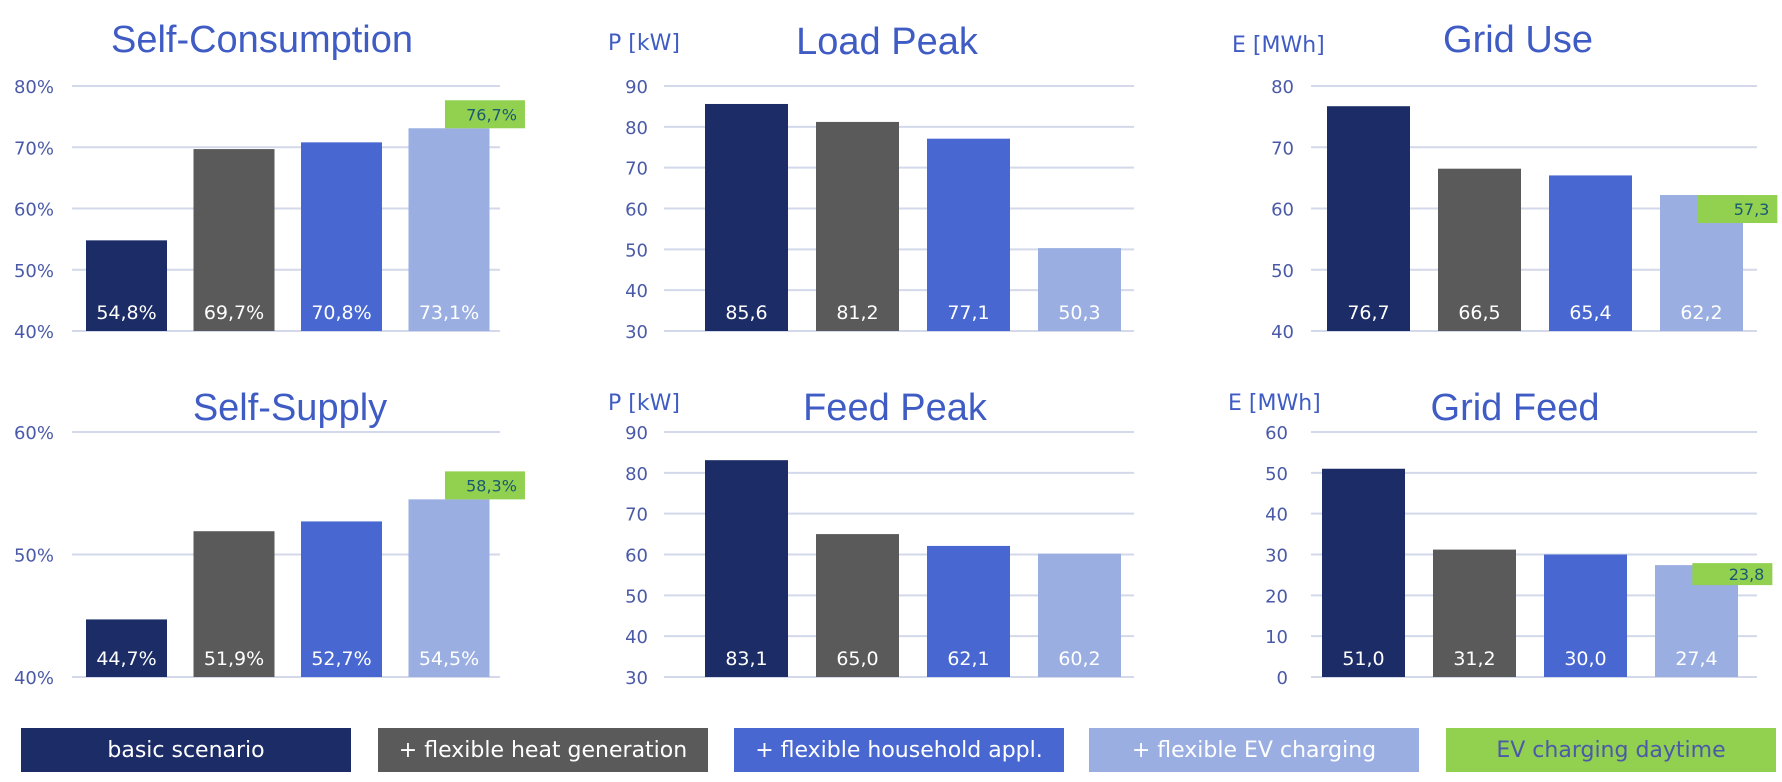 This screenshot has width=1782, height=782. Describe the element at coordinates (34, 148) in the screenshot. I see `y-tick-label: 70%` at that location.